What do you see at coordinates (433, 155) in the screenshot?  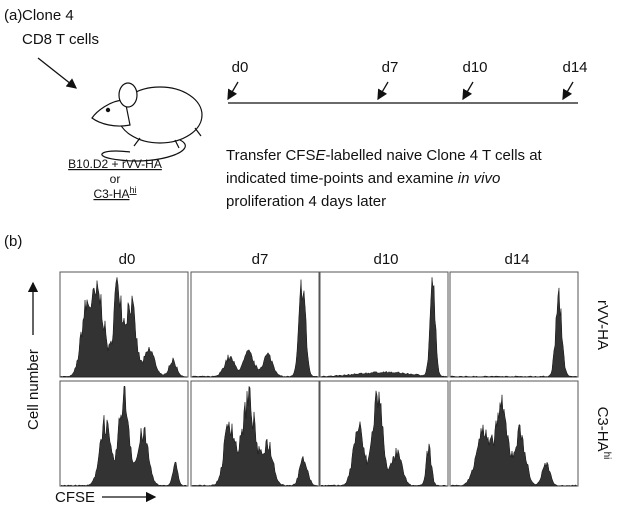 I see `text: -labelled naive Clone 4 T cells at` at bounding box center [433, 155].